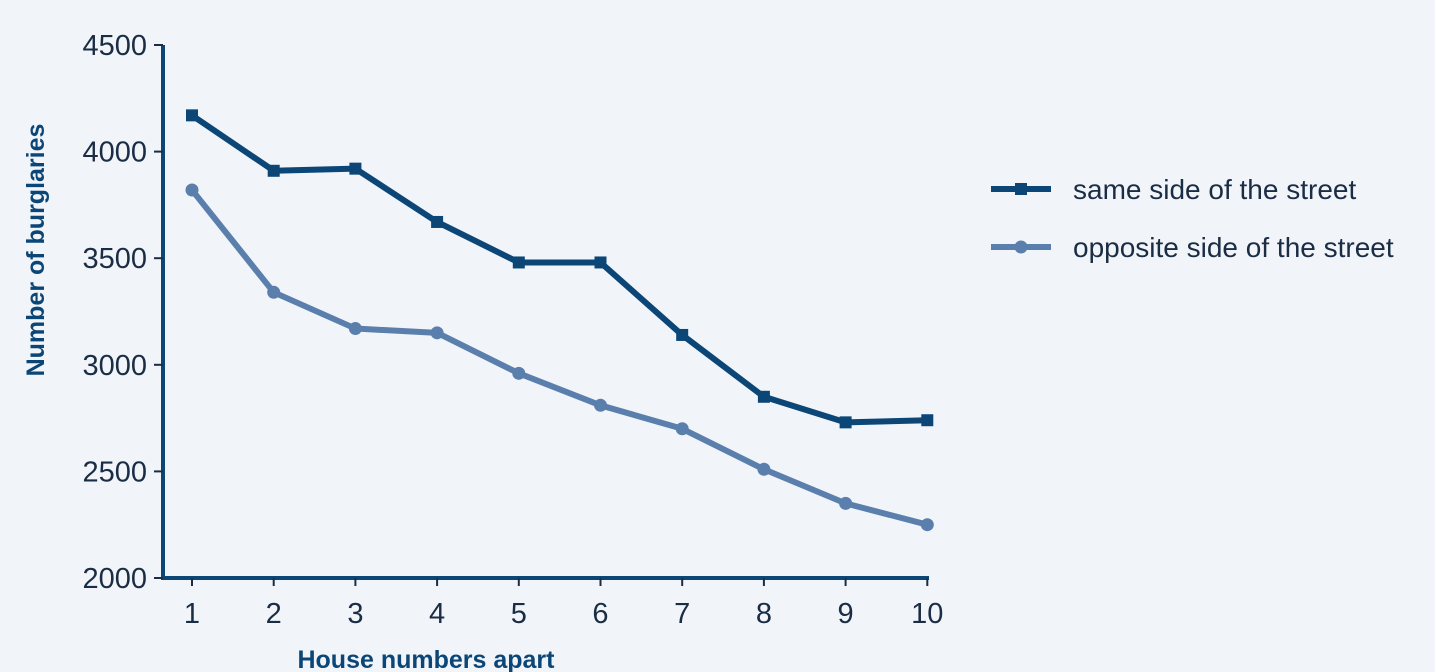 This screenshot has height=672, width=1435. What do you see at coordinates (563, 604) in the screenshot?
I see `x-axis-ticks: 1 2 3 4 5 6 7 8 9 10` at bounding box center [563, 604].